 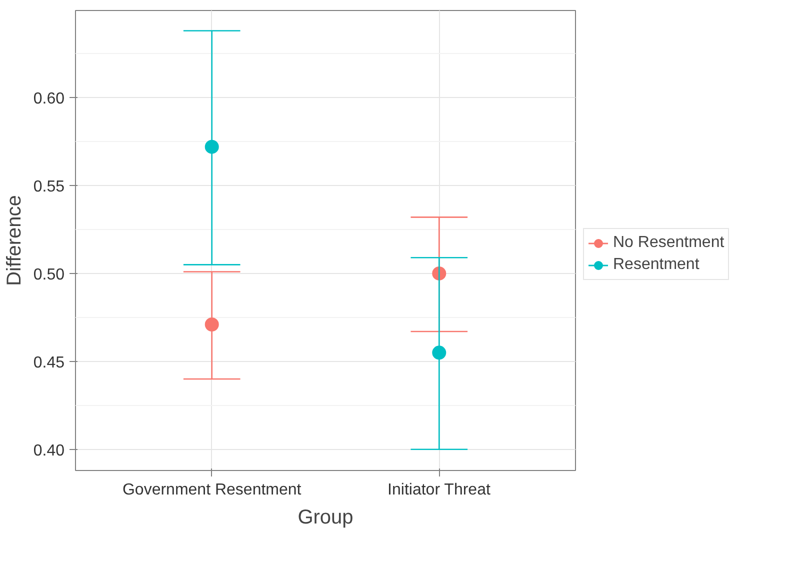 I want to click on y-tick-label: 0.50, so click(x=49, y=275).